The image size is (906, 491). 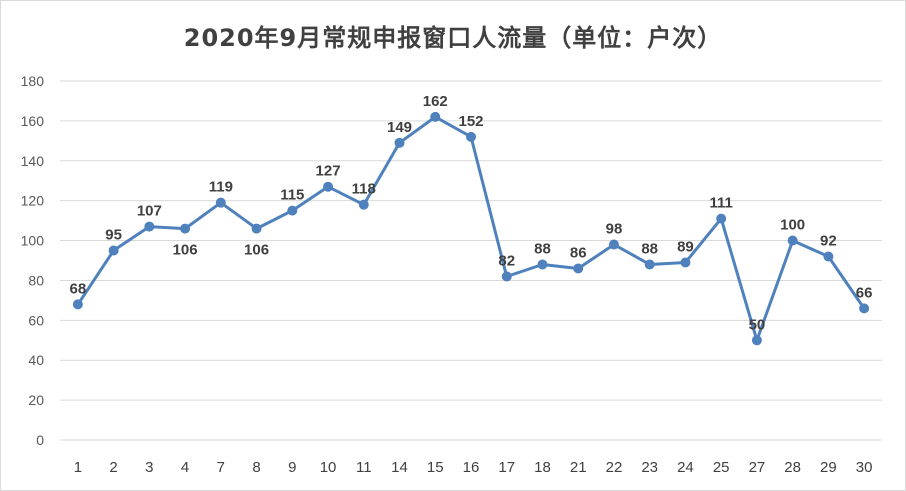 I want to click on x-tick-label: 25, so click(x=721, y=467).